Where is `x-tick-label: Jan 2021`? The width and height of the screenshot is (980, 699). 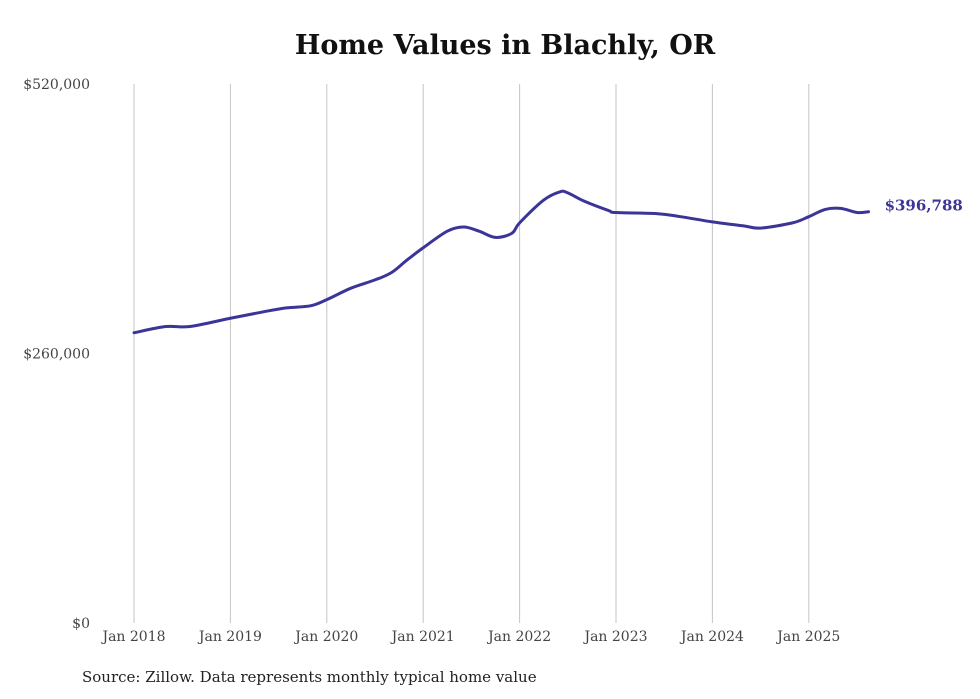 x-tick-label: Jan 2021 is located at coordinates (422, 637).